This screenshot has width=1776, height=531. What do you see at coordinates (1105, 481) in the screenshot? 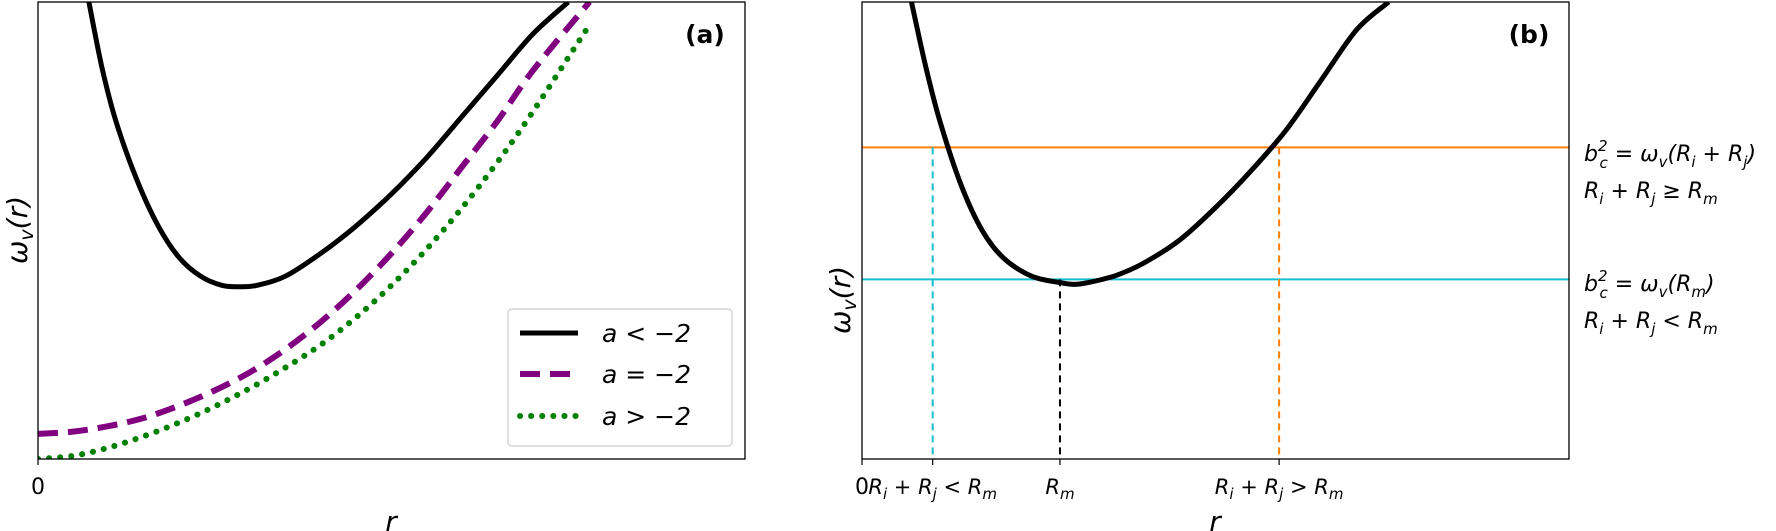
I see `panel-b-special-ticks: Ri + Rj < Rm Rm Ri + Rj > Rm` at bounding box center [1105, 481].